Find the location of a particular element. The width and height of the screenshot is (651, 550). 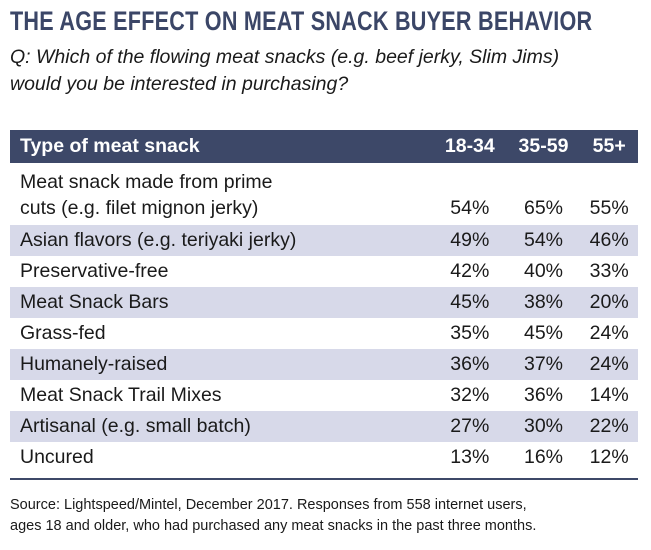

value-cell: 13% is located at coordinates (470, 457).